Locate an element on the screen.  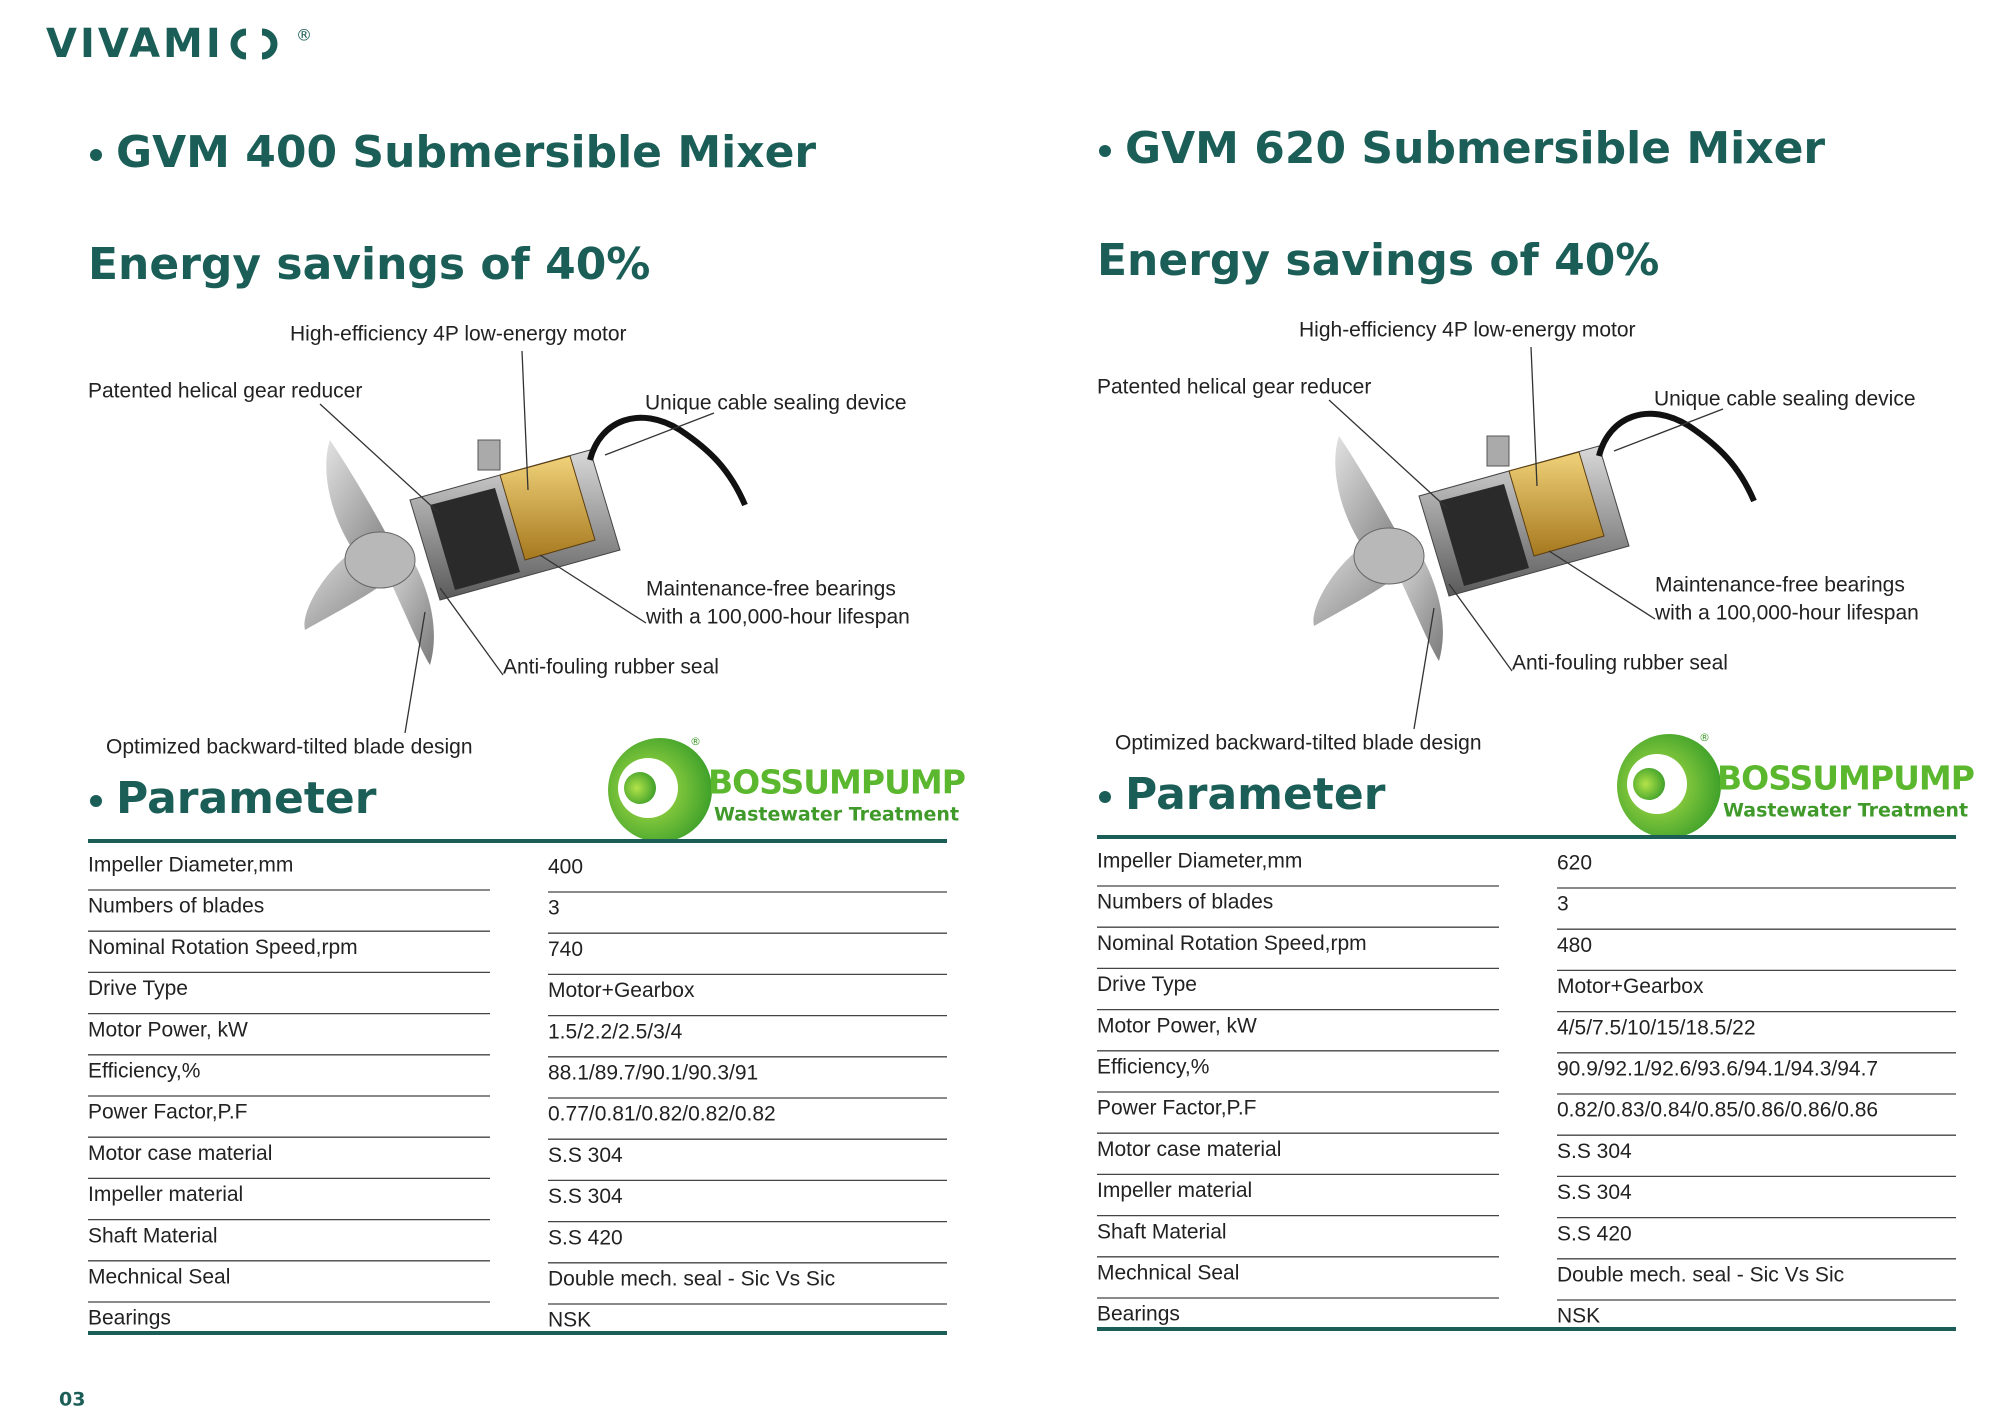
bracket is located at coordinates (1498, 451).